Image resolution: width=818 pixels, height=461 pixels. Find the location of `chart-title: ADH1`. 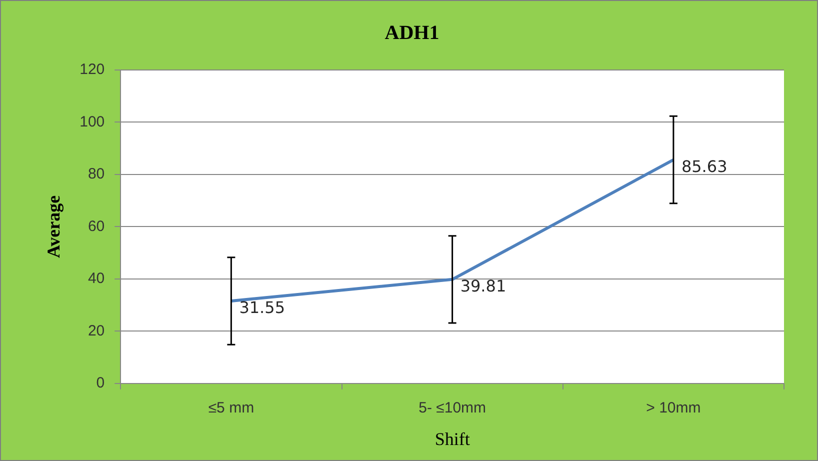

chart-title: ADH1 is located at coordinates (412, 33).